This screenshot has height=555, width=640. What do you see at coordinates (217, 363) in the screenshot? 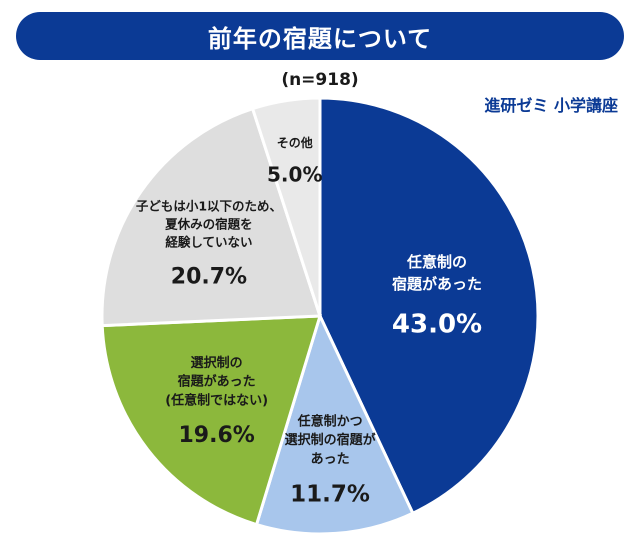
I see `slice-label-2-line-0: 選択制の` at bounding box center [217, 363].